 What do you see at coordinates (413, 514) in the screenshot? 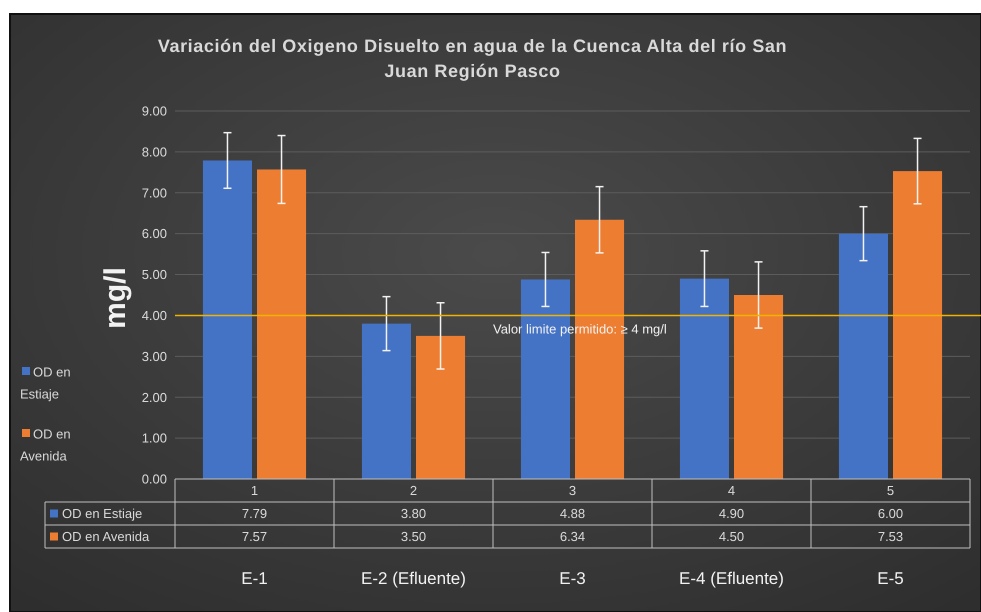
I see `data-label: 3.80` at bounding box center [413, 514].